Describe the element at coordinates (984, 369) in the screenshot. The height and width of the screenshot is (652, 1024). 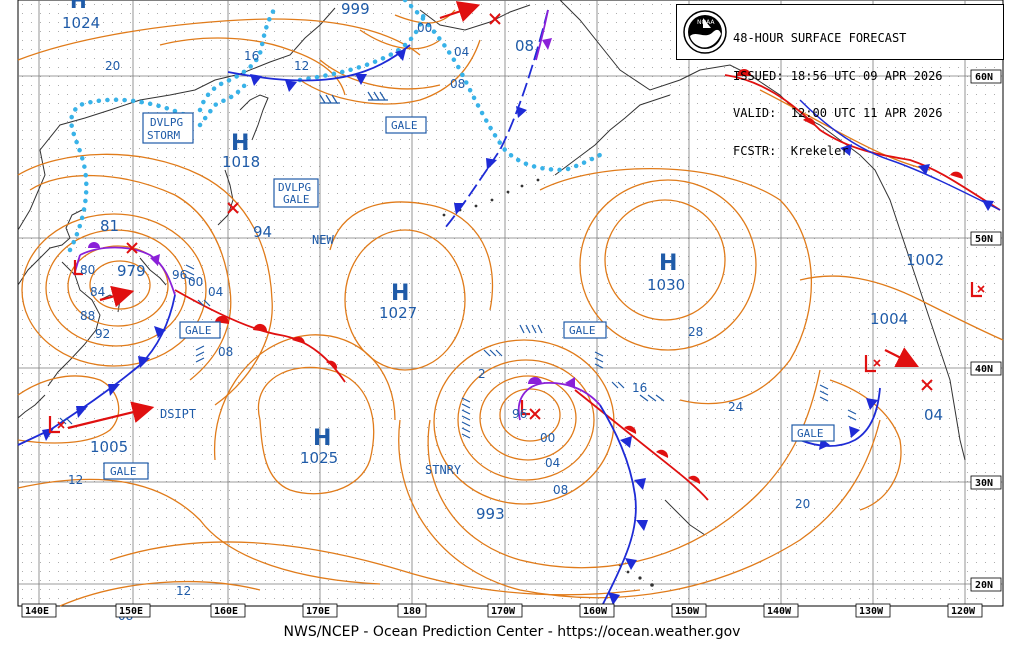
I see `isobar-label: 40N` at that location.